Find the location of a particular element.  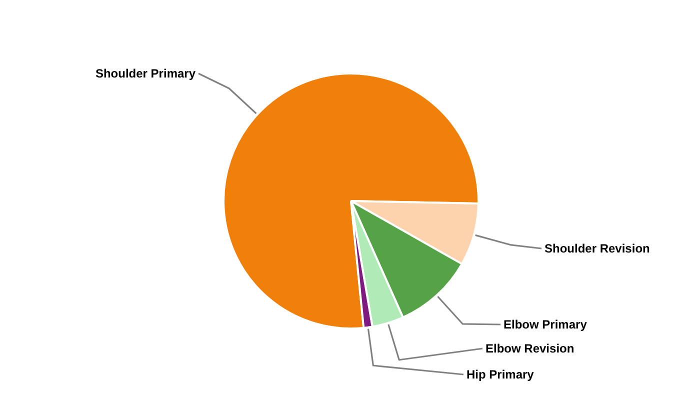

slice-label: Elbow Revision is located at coordinates (530, 349).